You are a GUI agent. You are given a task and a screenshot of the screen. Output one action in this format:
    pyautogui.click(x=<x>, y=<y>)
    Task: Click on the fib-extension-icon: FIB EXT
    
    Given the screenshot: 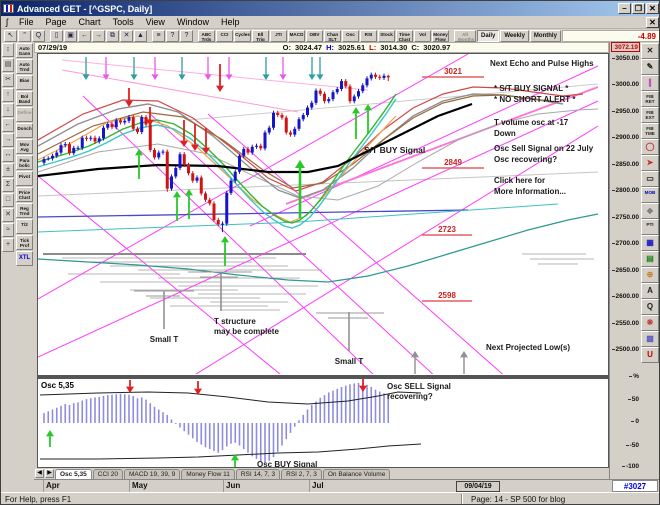 What is the action you would take?
    pyautogui.click(x=650, y=115)
    